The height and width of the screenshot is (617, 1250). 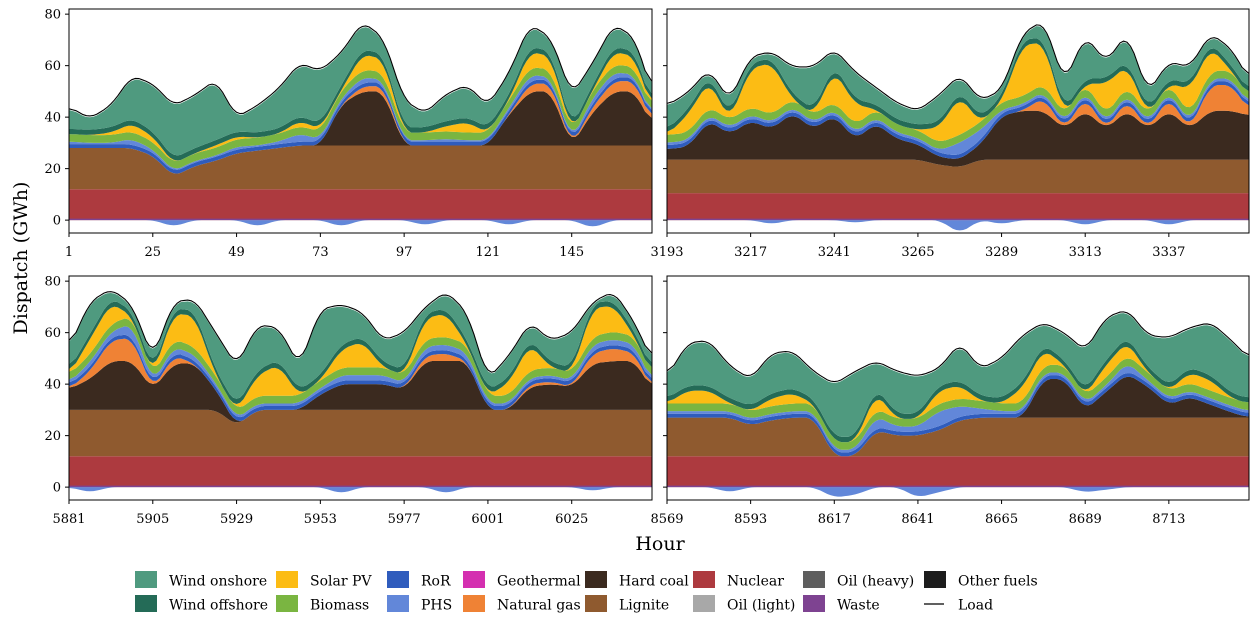 I want to click on legend-label: Wind onshore, so click(x=218, y=582).